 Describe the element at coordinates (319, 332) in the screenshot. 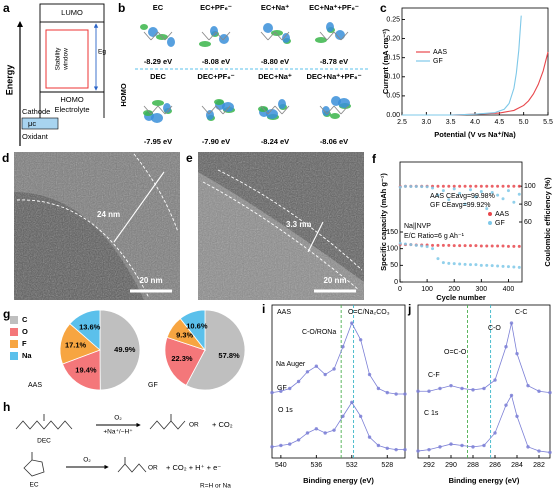

I see `annotation: C-O/RONa` at that location.